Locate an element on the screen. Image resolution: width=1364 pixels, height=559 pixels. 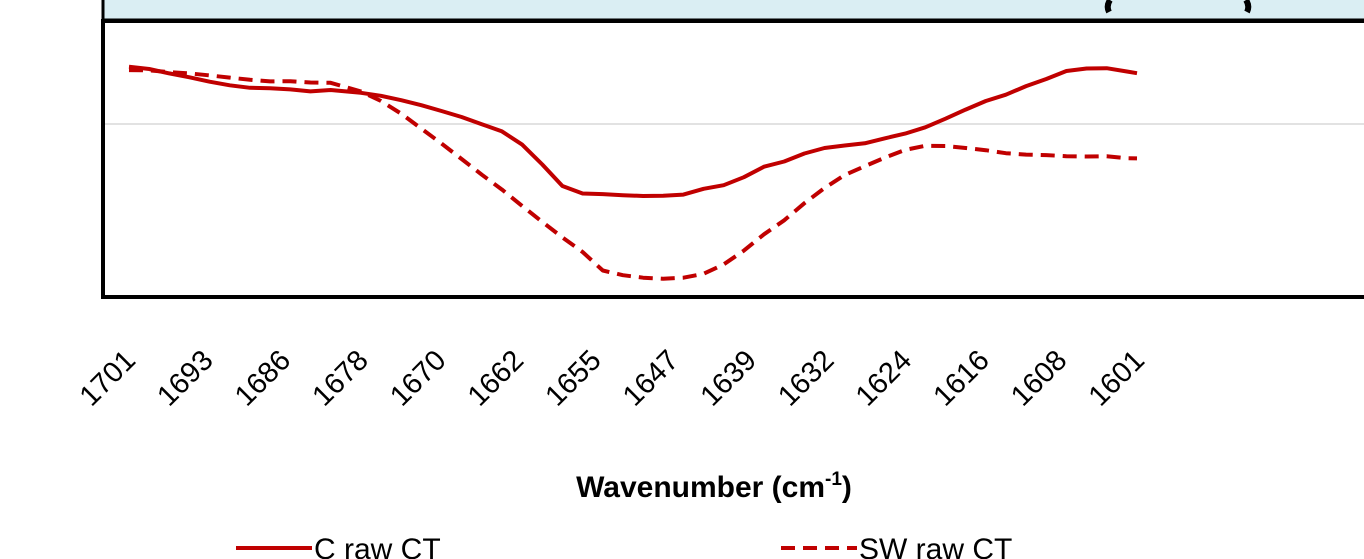
x-tick-label: 1662 is located at coordinates (496, 378).